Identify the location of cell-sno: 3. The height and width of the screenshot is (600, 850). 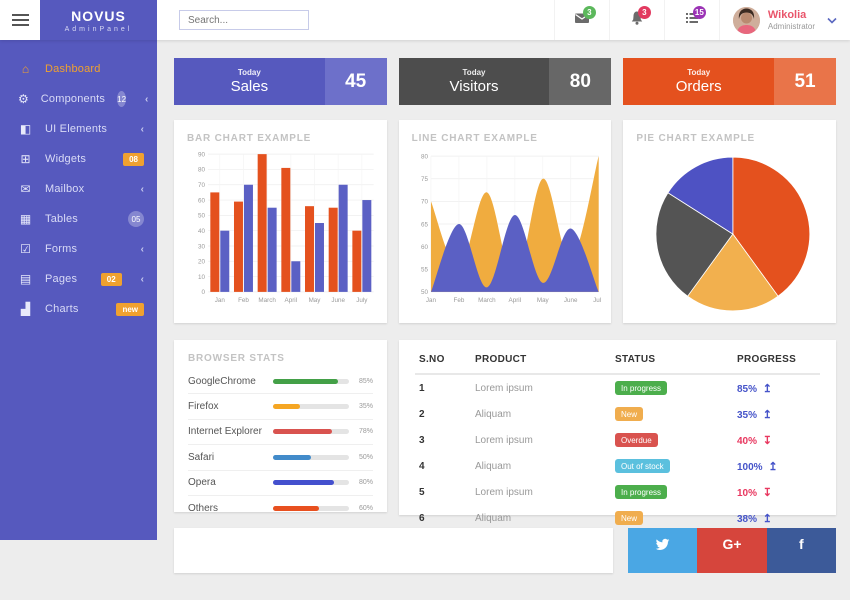
(443, 440).